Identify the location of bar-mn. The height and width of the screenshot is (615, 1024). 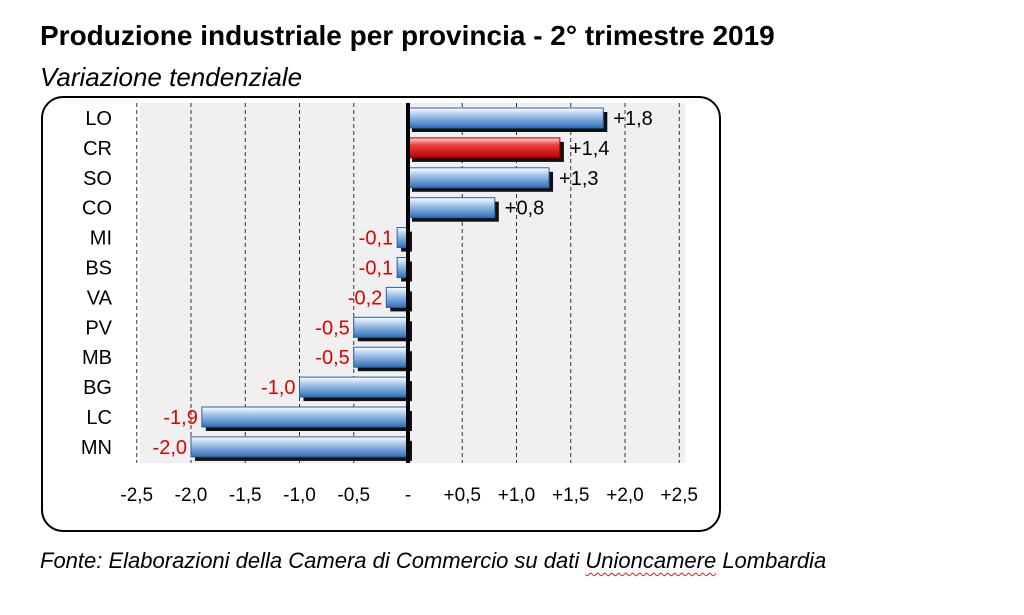
(299, 447).